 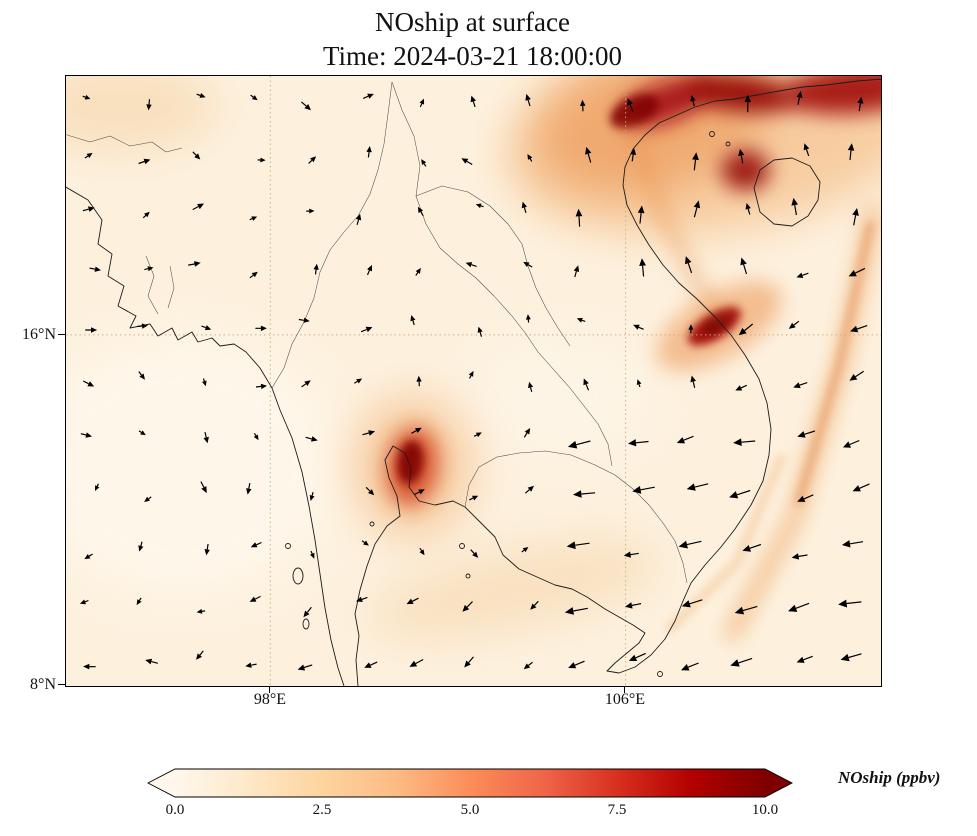 What do you see at coordinates (660, 674) in the screenshot?
I see `condao-island` at bounding box center [660, 674].